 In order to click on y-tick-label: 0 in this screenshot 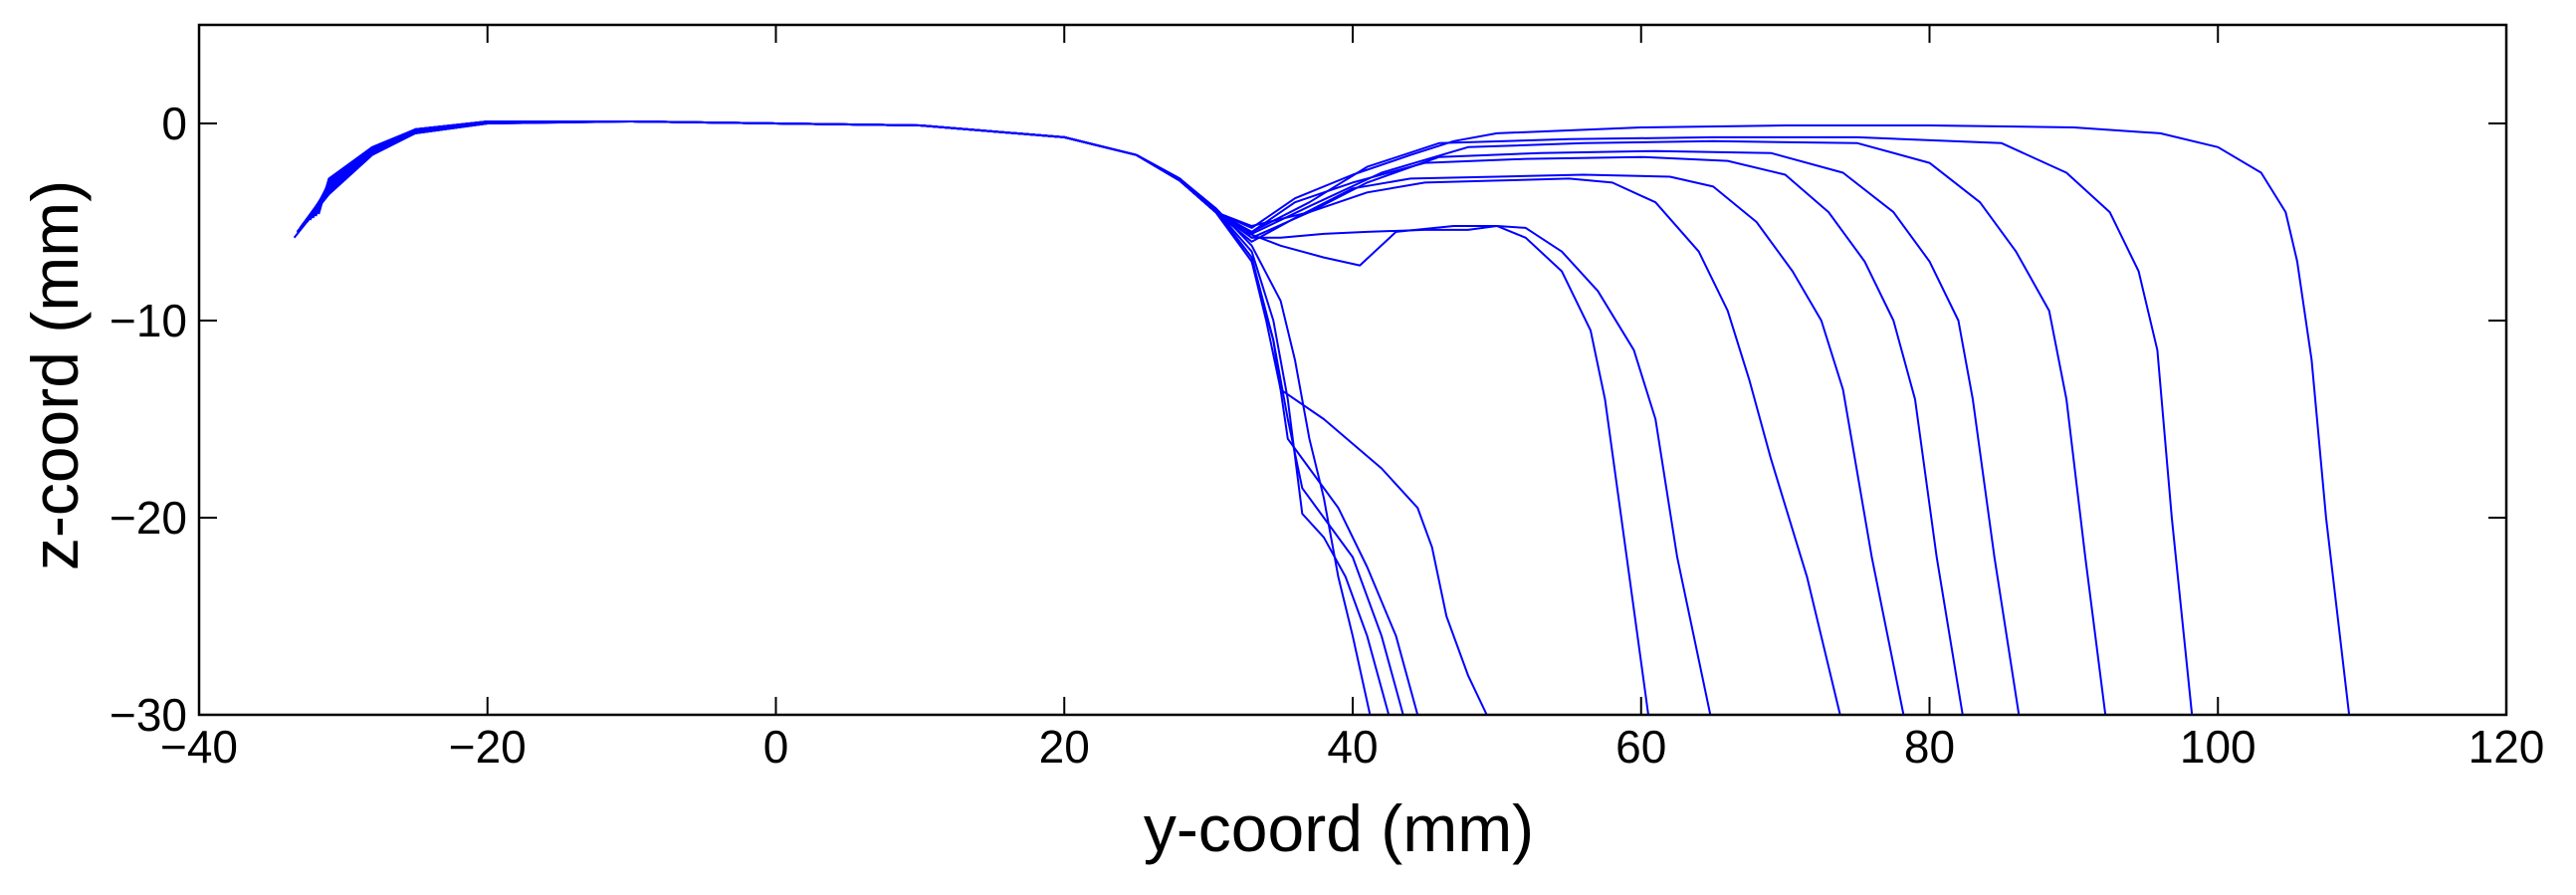, I will do `click(174, 124)`.